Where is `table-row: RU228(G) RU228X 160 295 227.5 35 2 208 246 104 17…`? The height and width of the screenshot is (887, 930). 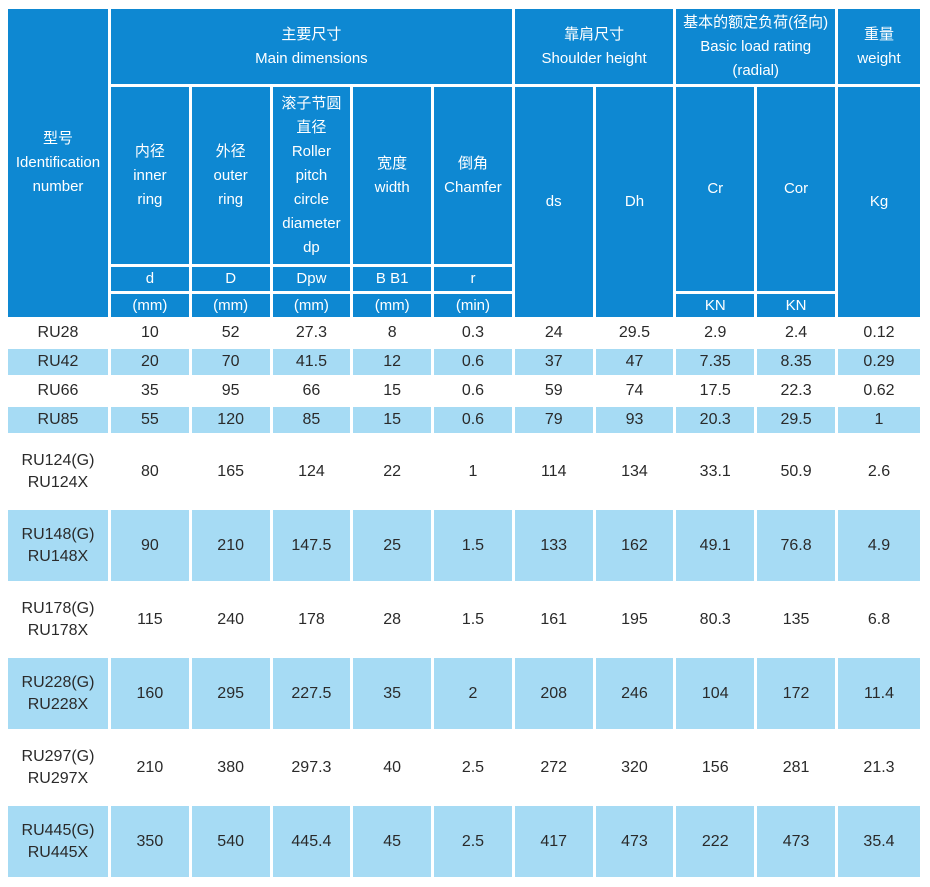
table-row: RU228(G) RU228X 160 295 227.5 35 2 208 246 104 17… is located at coordinates (464, 693).